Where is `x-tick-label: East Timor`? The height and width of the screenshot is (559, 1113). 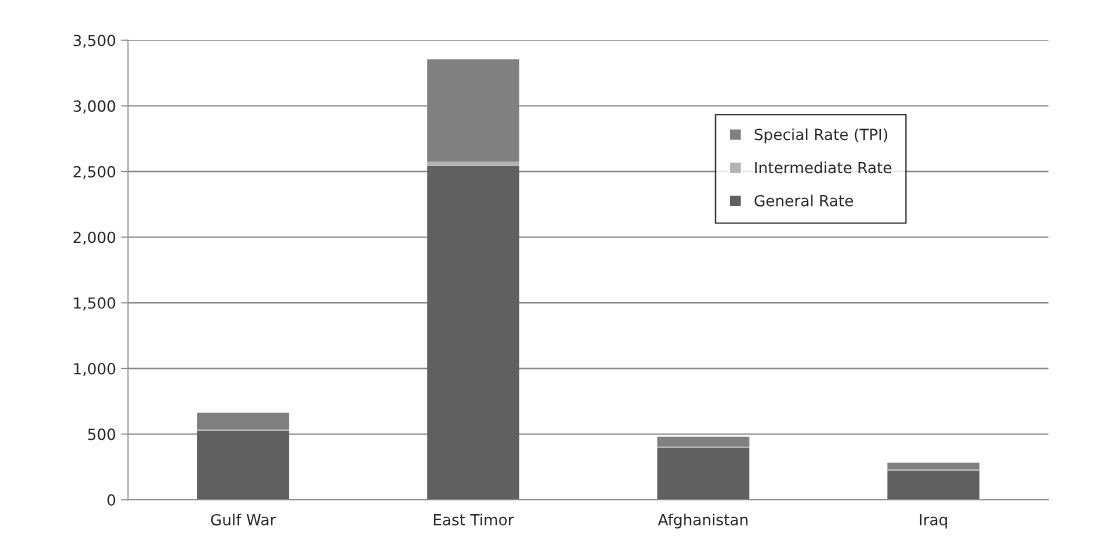 x-tick-label: East Timor is located at coordinates (473, 519).